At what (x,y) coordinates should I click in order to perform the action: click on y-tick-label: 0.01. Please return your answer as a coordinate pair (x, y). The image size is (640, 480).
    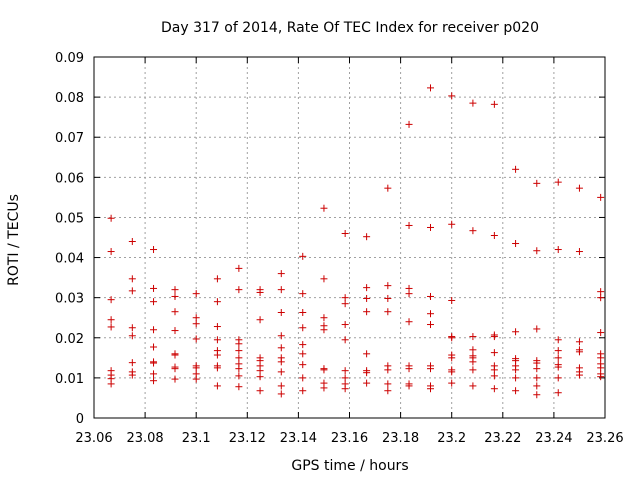
    Looking at the image, I should click on (69, 379).